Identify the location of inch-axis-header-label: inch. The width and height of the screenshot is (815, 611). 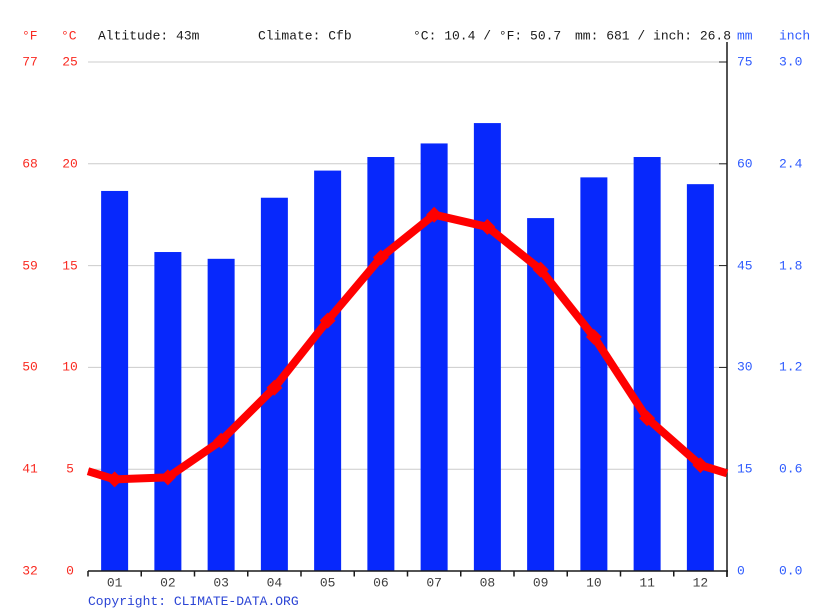
(795, 36).